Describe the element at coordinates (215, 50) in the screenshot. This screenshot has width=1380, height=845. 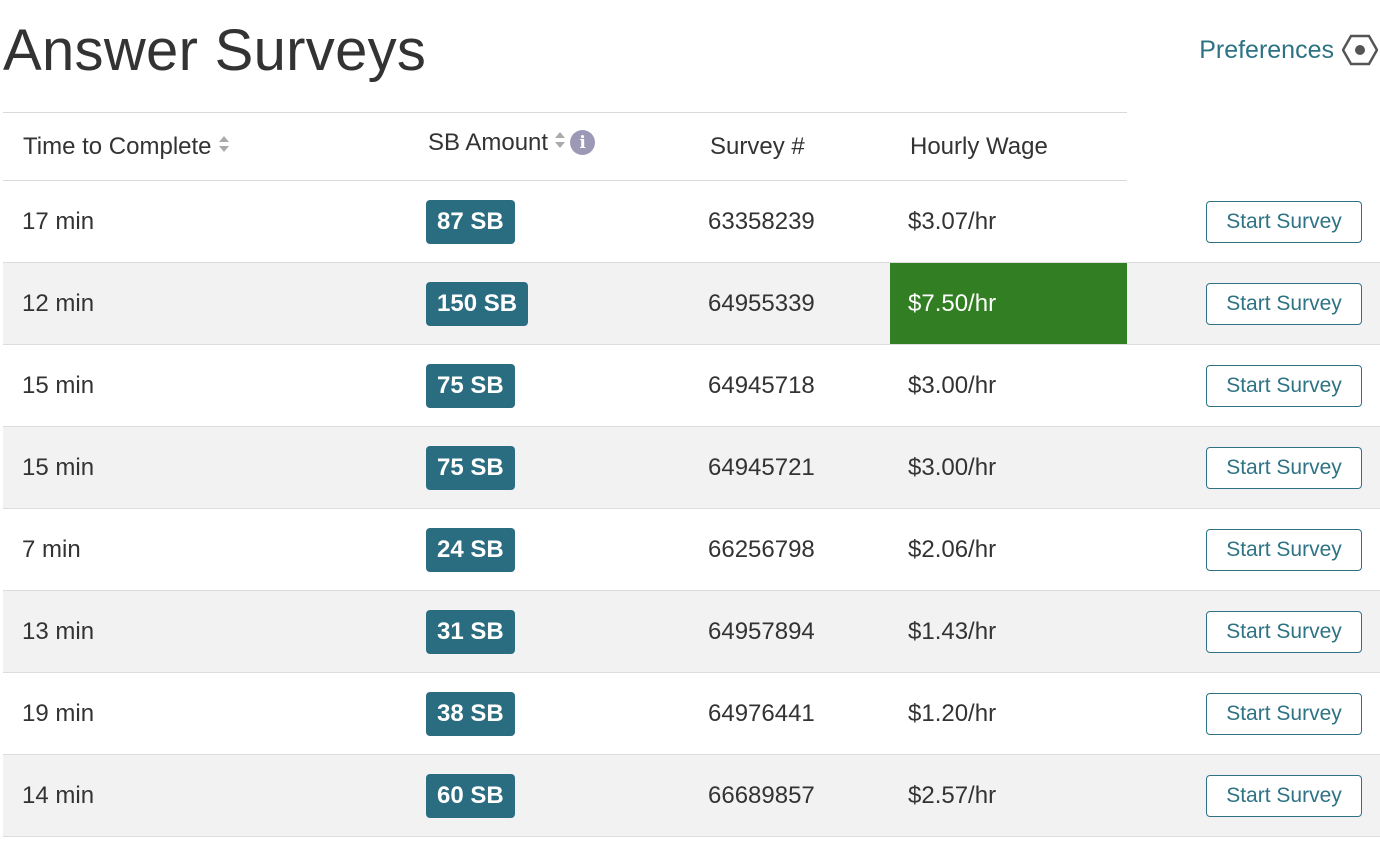
I see `page-title: Answer Surveys` at that location.